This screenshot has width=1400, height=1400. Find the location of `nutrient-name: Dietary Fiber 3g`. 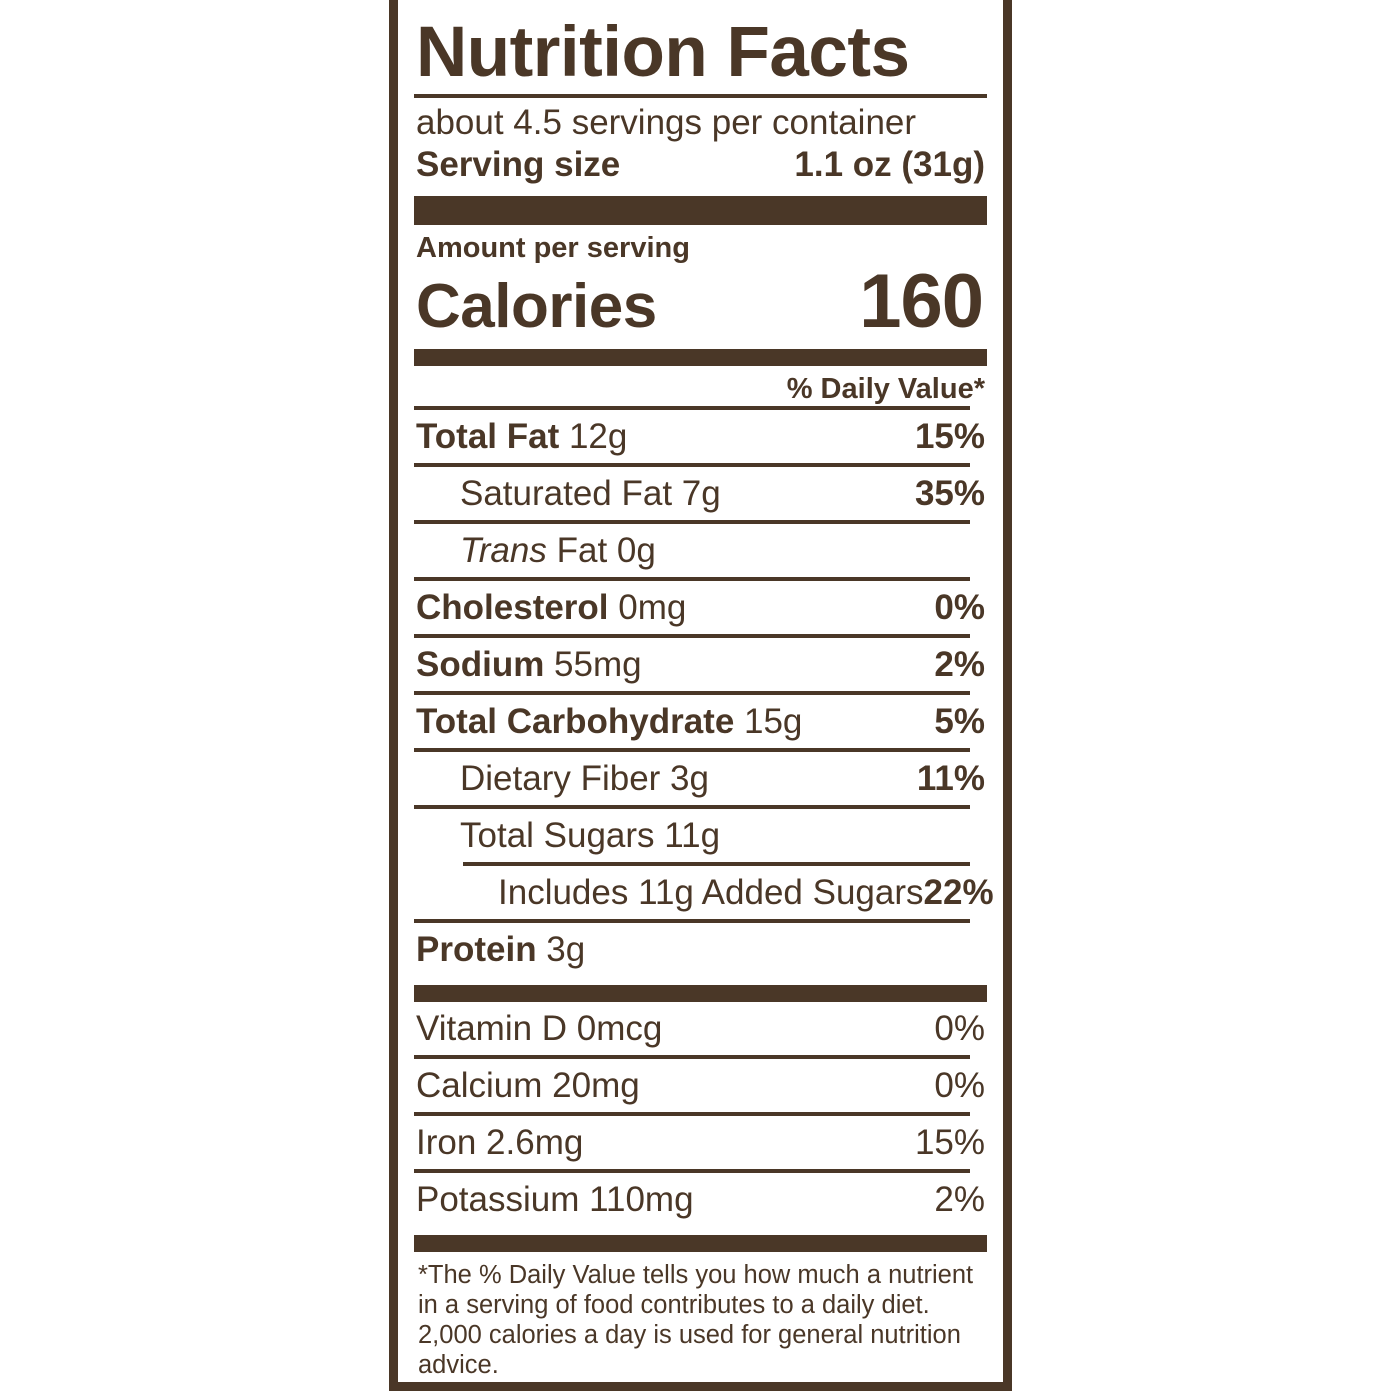

nutrient-name: Dietary Fiber 3g is located at coordinates (561, 778).